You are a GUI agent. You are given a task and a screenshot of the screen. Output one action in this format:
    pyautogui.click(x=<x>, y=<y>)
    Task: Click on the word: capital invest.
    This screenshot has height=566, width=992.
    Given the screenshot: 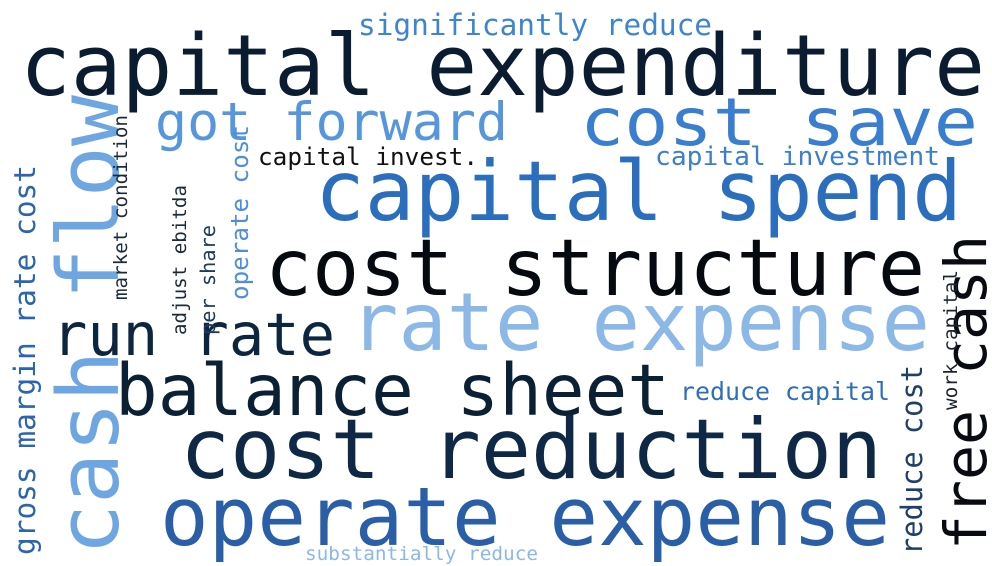 What is the action you would take?
    pyautogui.click(x=368, y=157)
    